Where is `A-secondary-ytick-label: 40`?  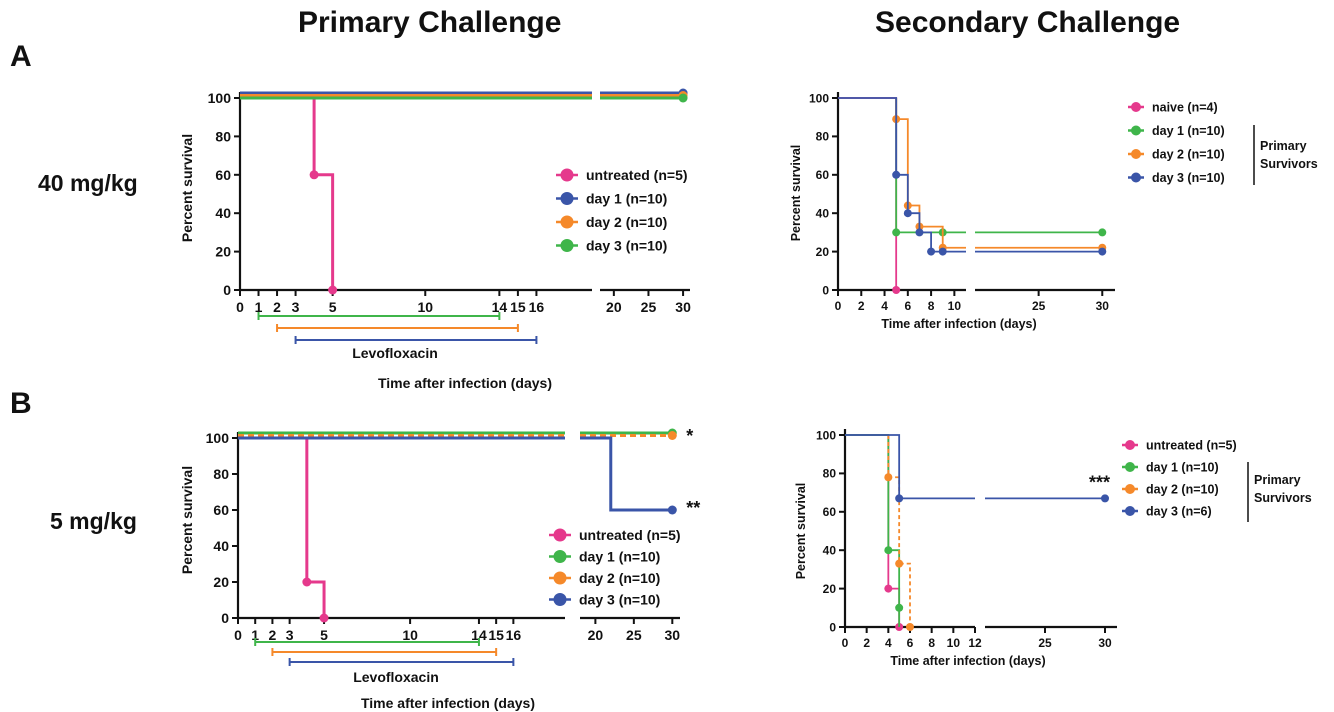 A-secondary-ytick-label: 40 is located at coordinates (823, 214).